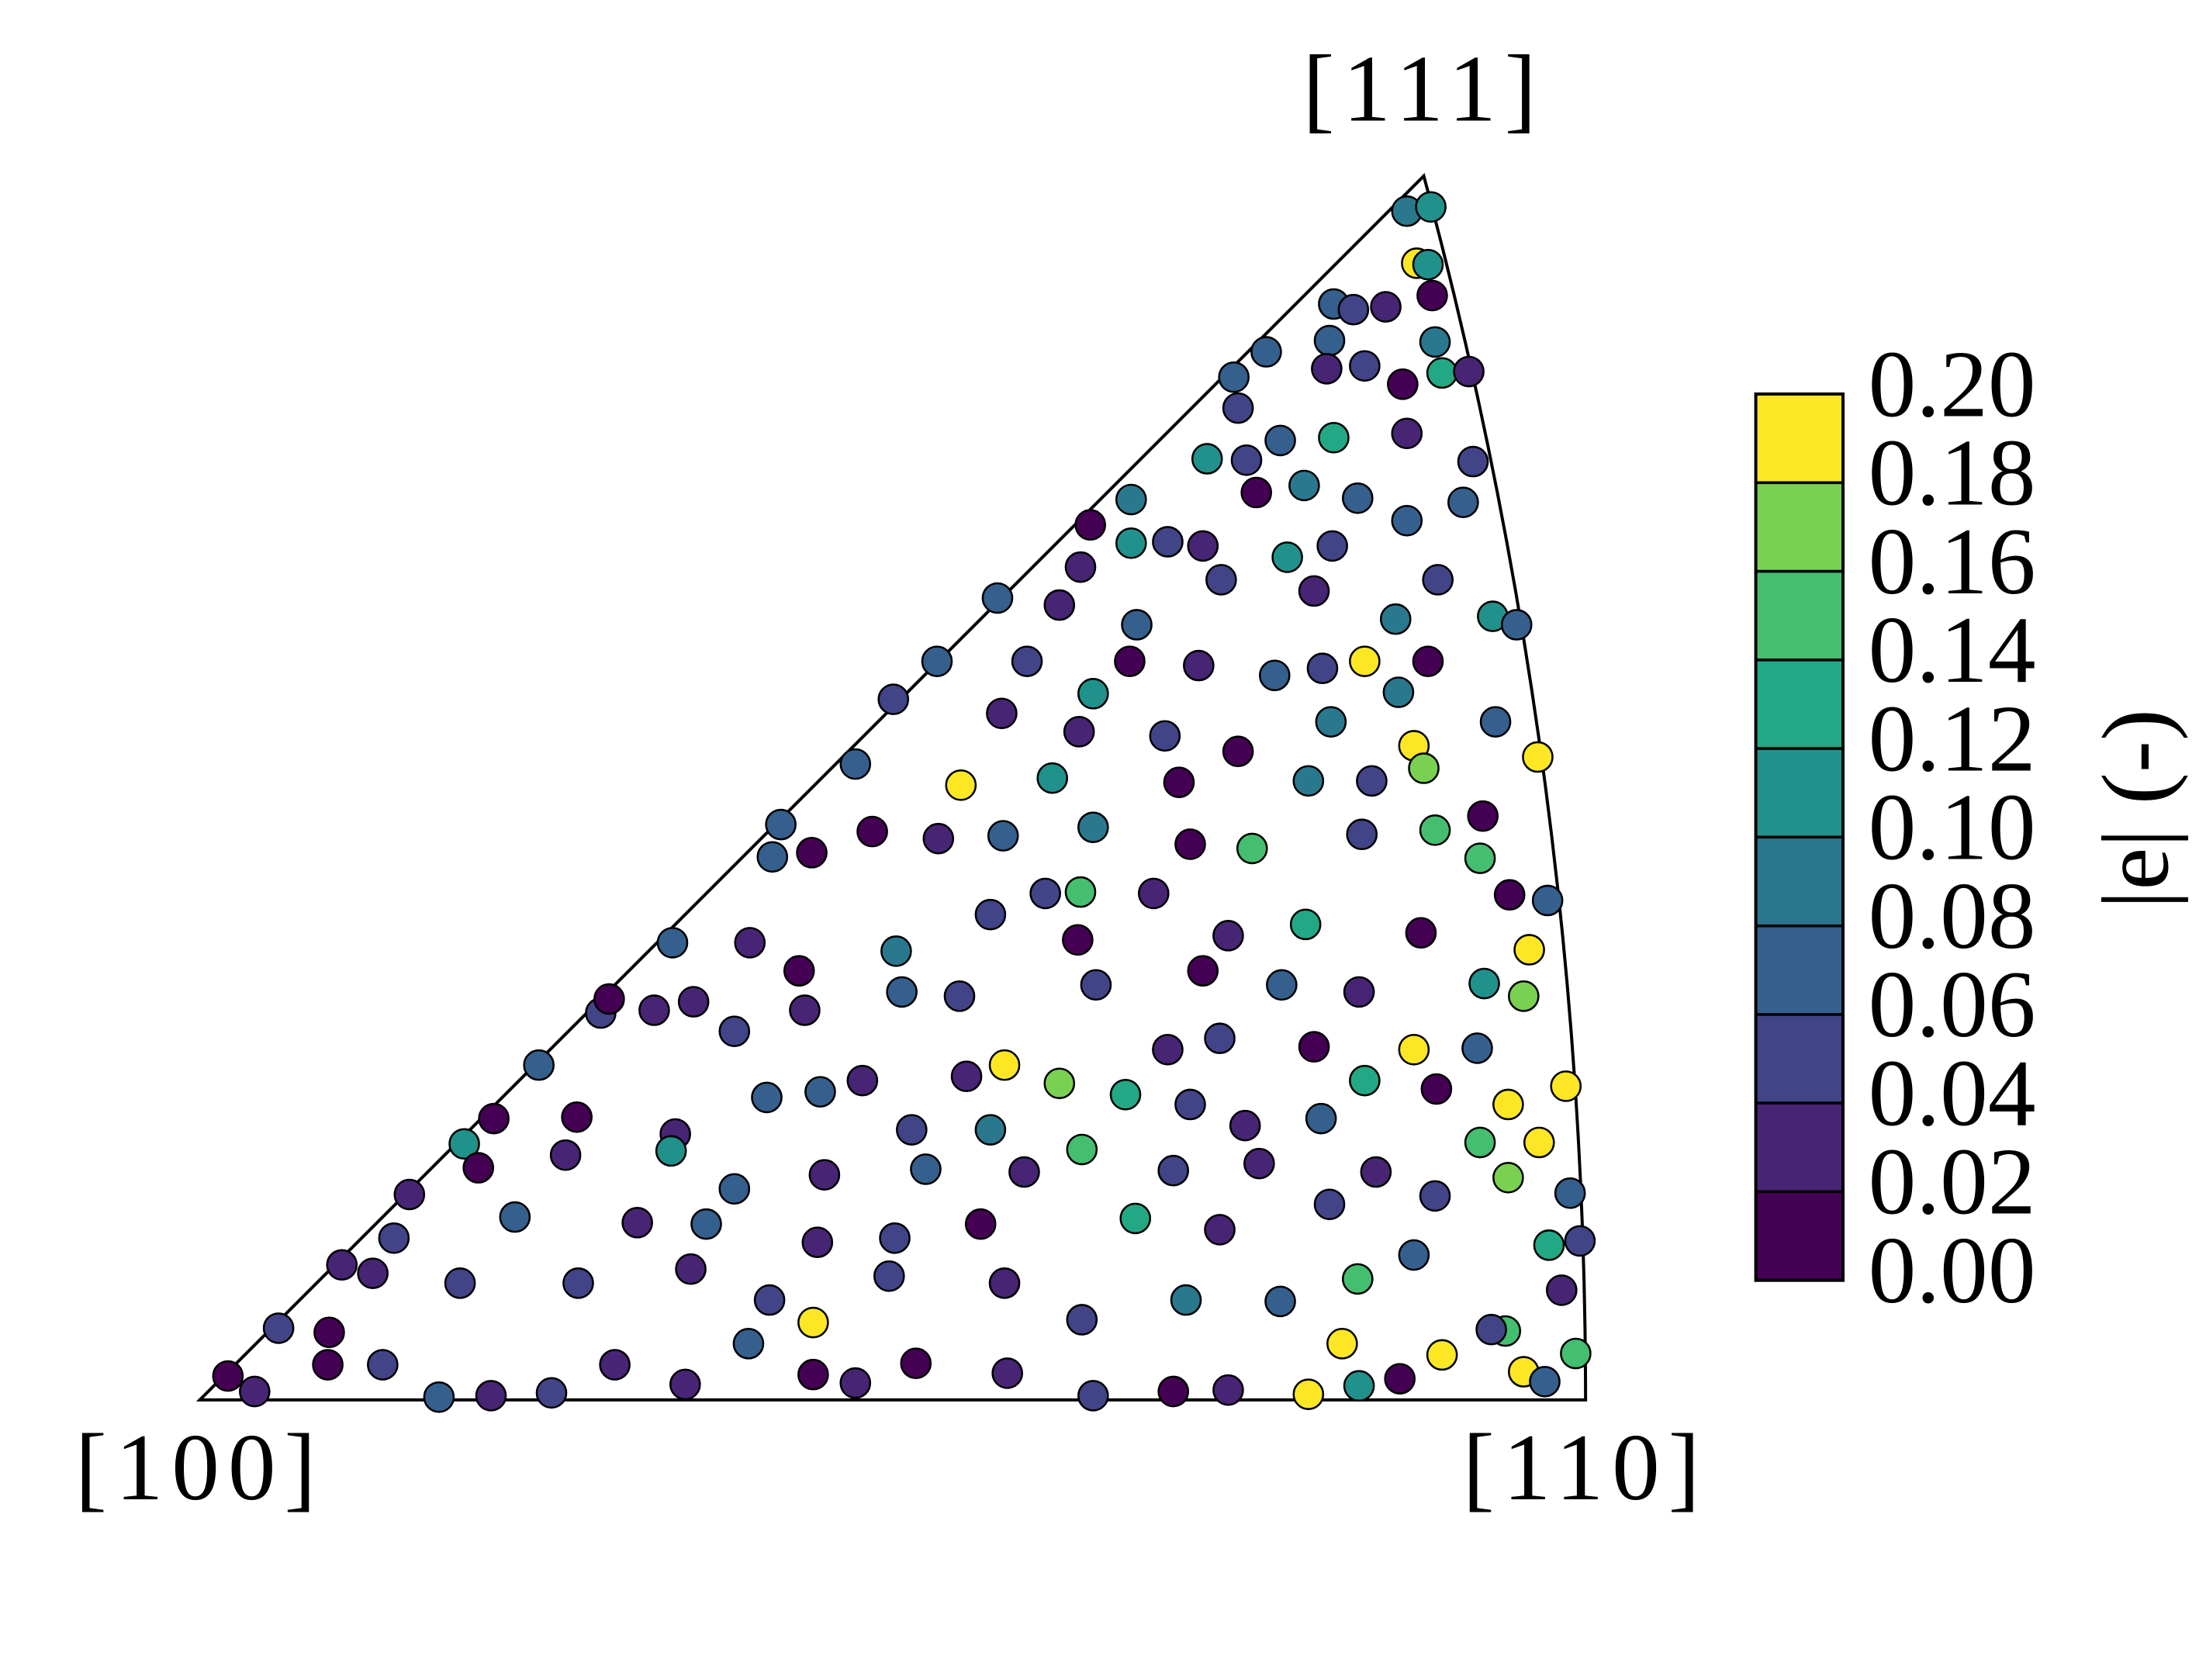 Image resolution: width=2206 pixels, height=1680 pixels. I want to click on colorbar-tick-label: 0.10, so click(1953, 827).